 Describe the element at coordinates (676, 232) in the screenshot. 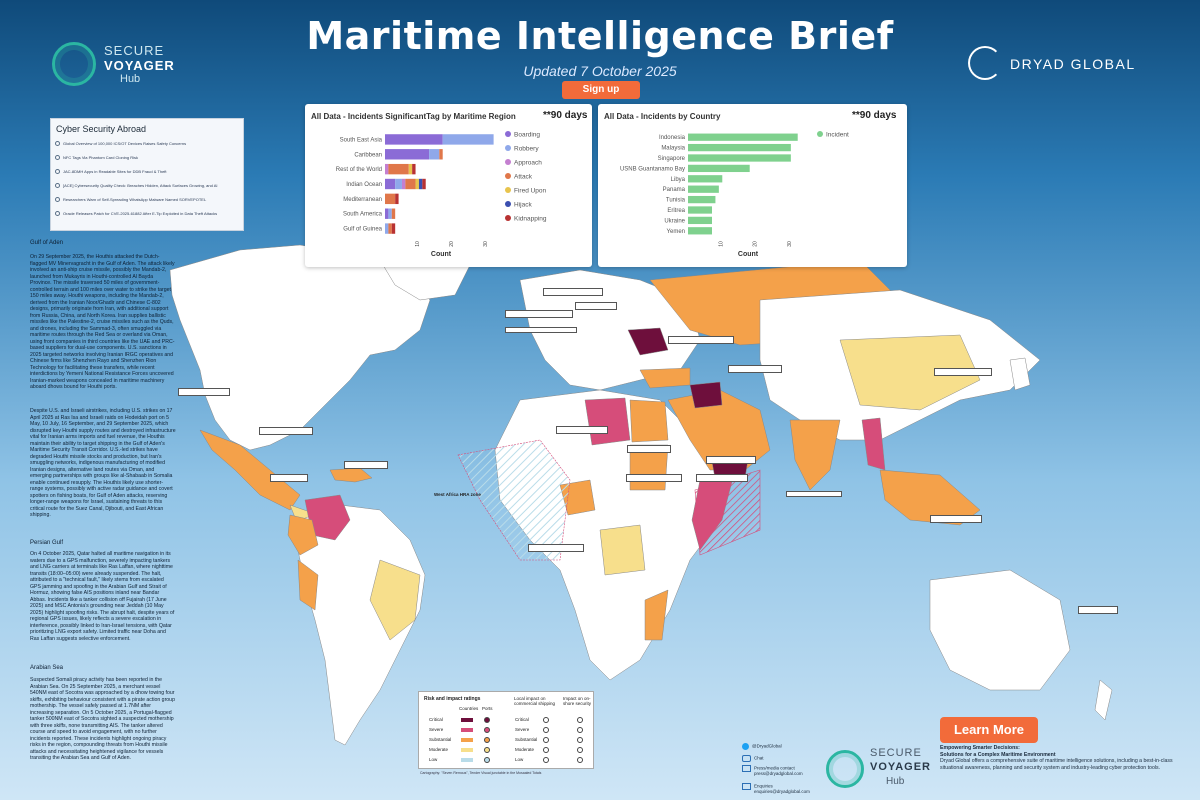

I see `category-label: Yemen` at that location.